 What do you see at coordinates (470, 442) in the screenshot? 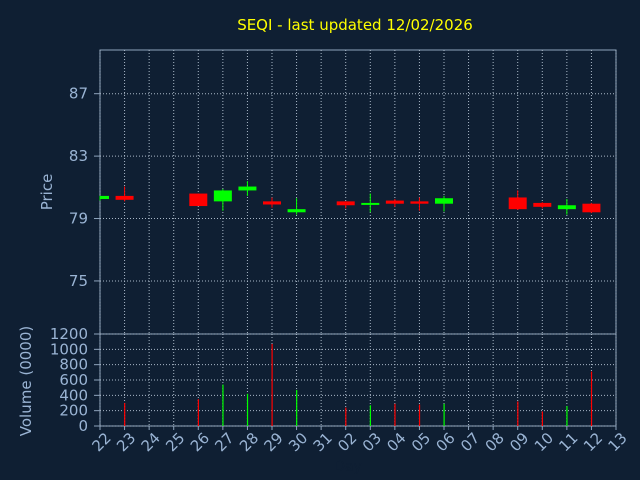
I see `x-tick-label: 07` at bounding box center [470, 442].